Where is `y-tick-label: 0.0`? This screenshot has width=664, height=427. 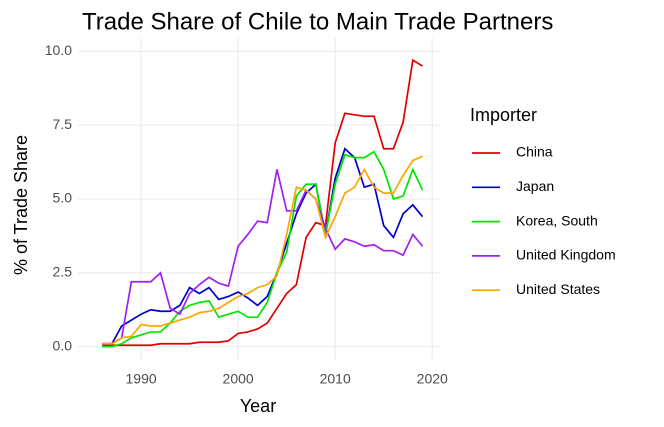
y-tick-label: 0.0 is located at coordinates (63, 345).